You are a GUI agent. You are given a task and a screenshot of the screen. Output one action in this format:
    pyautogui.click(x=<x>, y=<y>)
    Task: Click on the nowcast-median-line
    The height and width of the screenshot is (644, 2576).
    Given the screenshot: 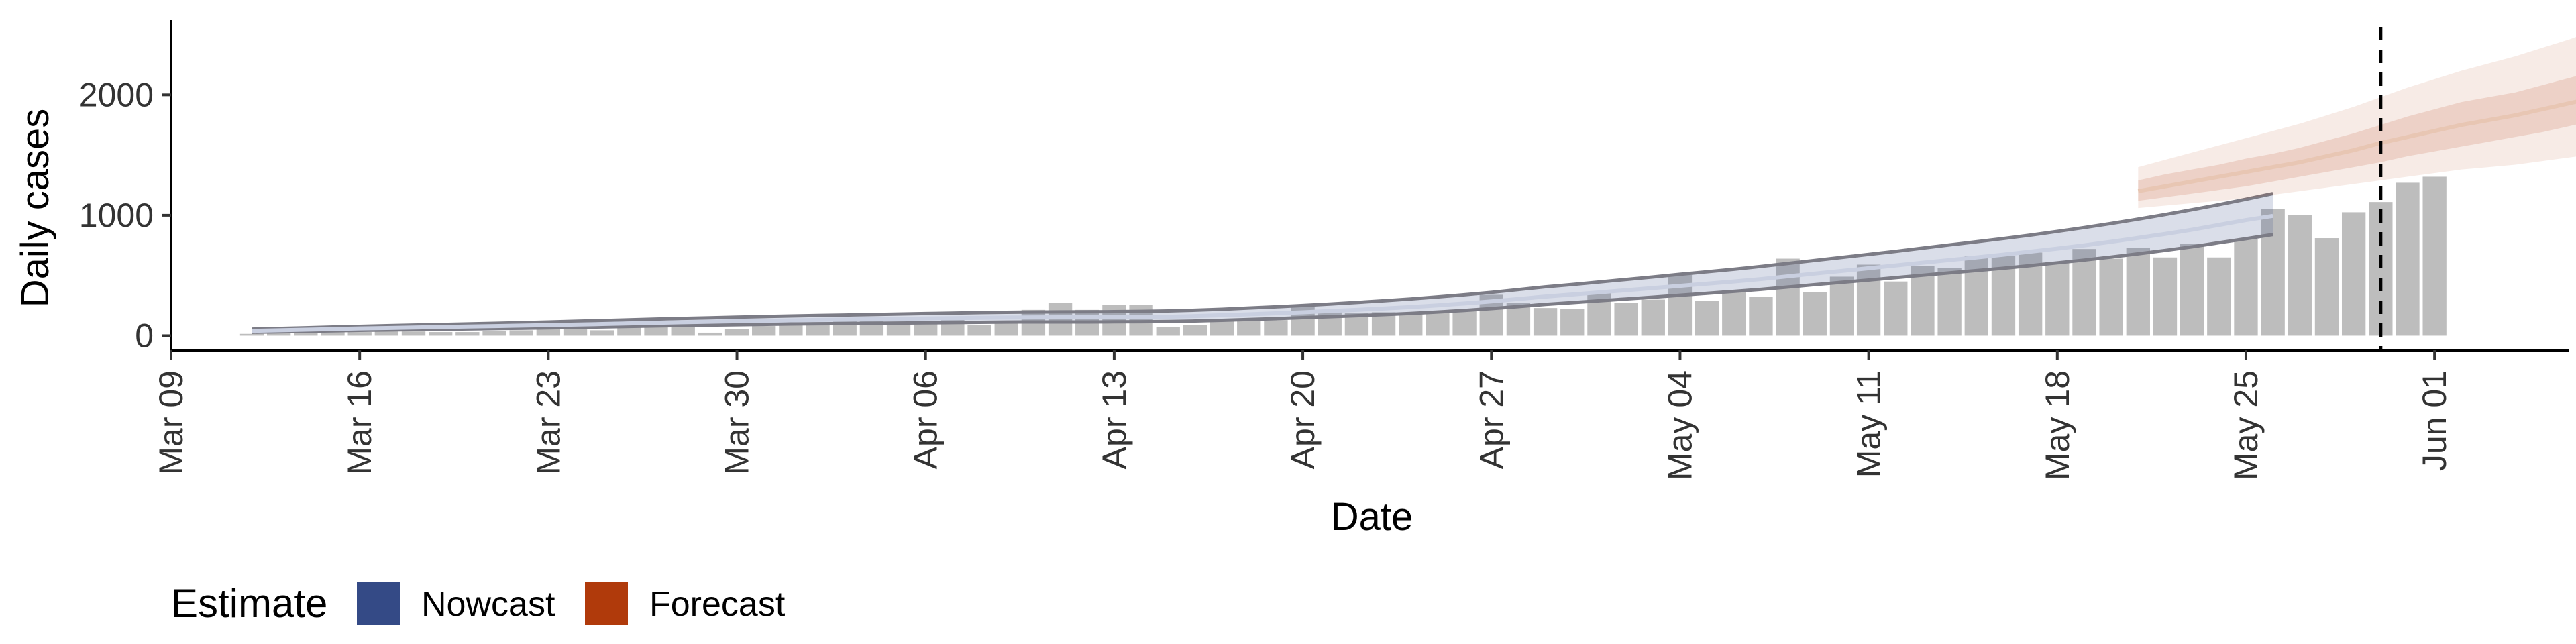 What is the action you would take?
    pyautogui.click(x=1262, y=273)
    